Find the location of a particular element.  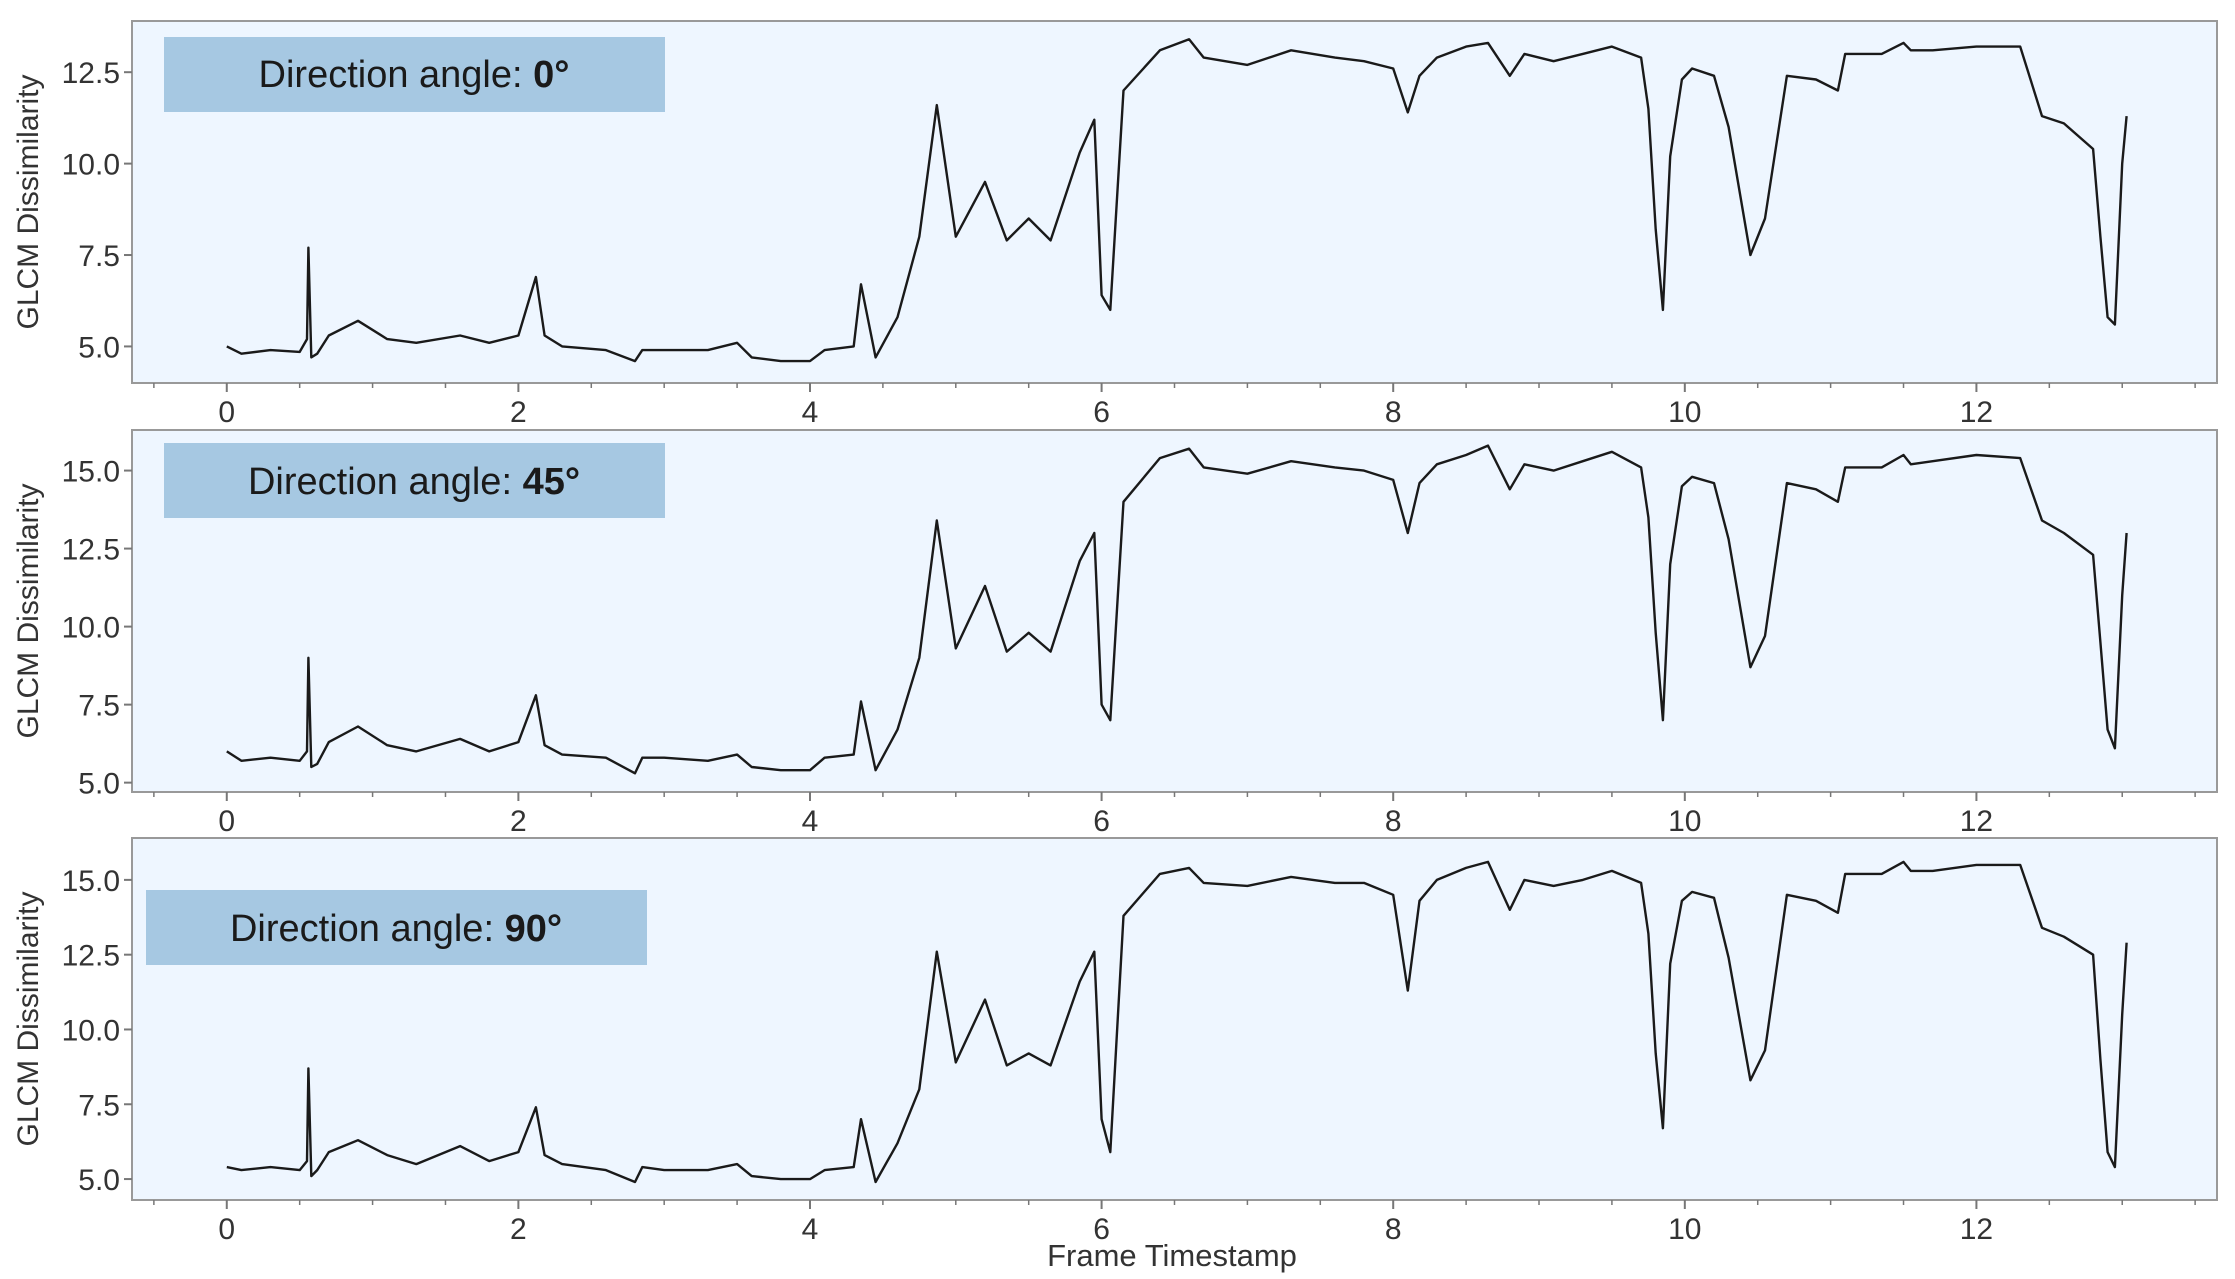

direction-label-prefix-45deg: Direction angle: is located at coordinates (385, 482).